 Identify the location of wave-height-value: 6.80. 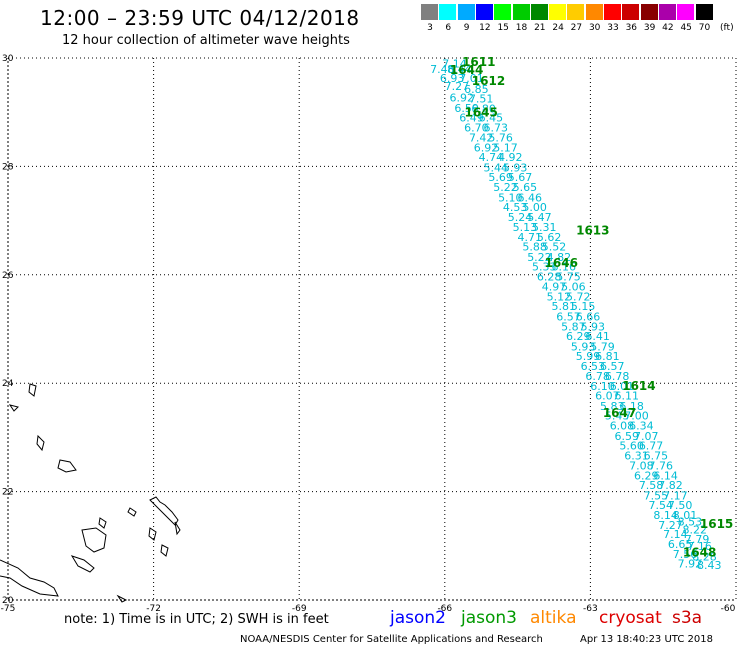
(483, 108).